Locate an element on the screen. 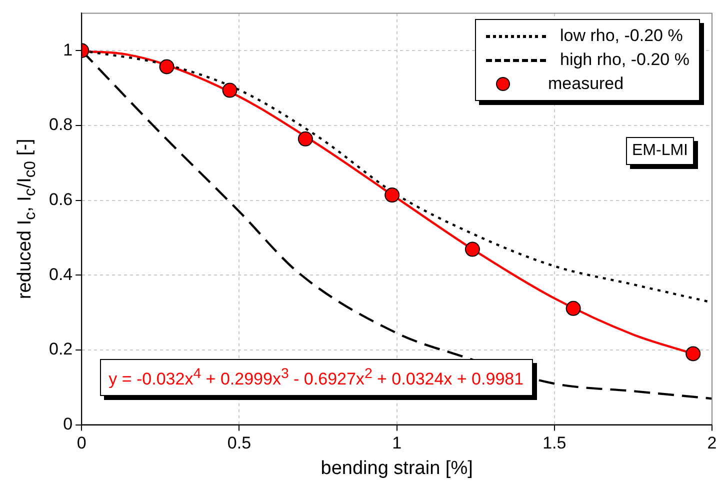 The image size is (724, 482). x-tick-label: 2 is located at coordinates (712, 443).